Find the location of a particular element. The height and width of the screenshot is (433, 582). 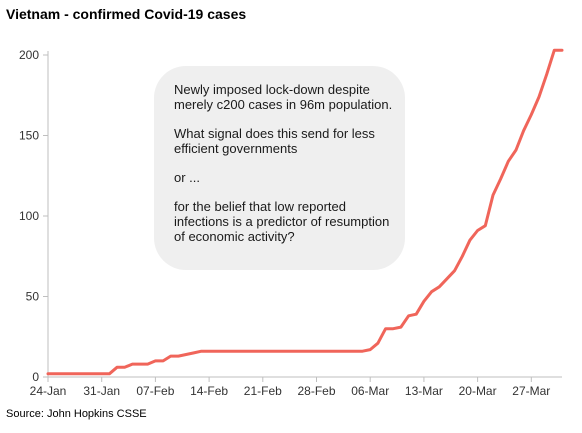

x-tick-label: 24-Jan is located at coordinates (48, 391).